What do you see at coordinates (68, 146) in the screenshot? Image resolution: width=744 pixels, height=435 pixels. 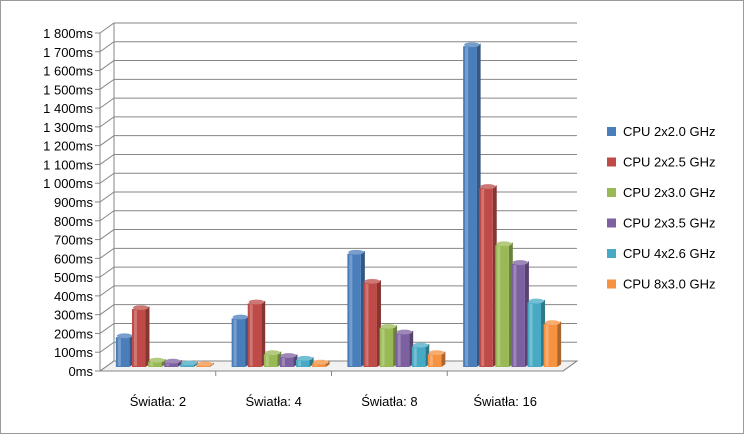 I see `y-tick-label: 1 200ms` at bounding box center [68, 146].